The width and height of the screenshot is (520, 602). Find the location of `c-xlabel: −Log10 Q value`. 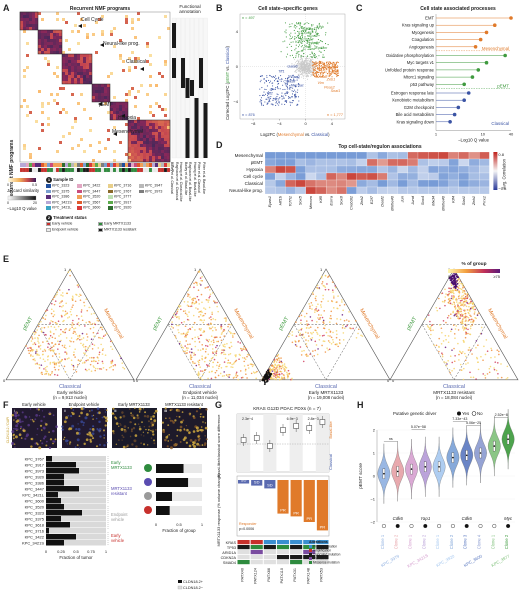

c-xlabel: −Log10 Q value is located at coordinates (474, 140).